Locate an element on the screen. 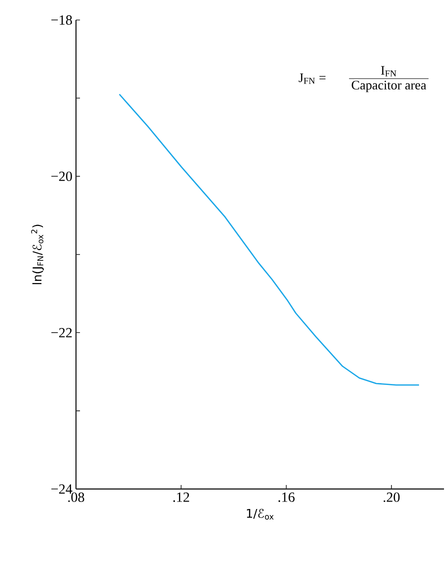 The width and height of the screenshot is (446, 563). x-tick-label: .12 is located at coordinates (181, 497).